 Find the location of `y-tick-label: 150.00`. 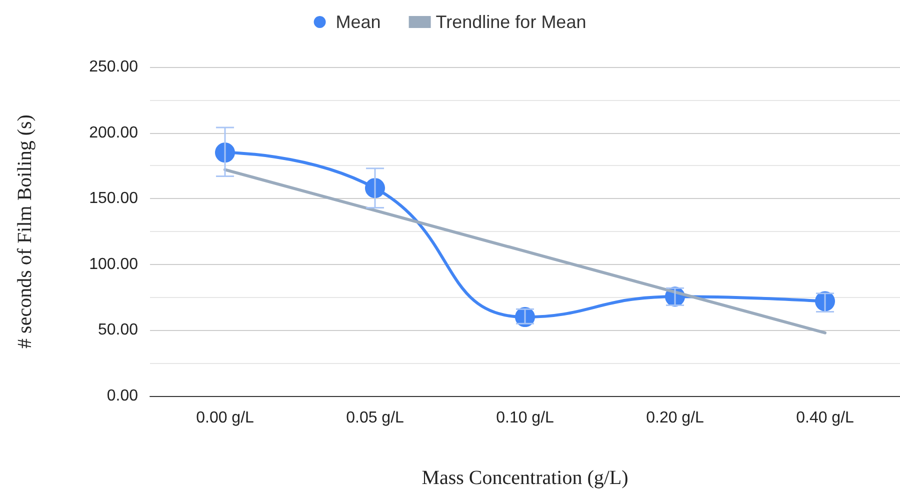

y-tick-label: 150.00 is located at coordinates (113, 199).